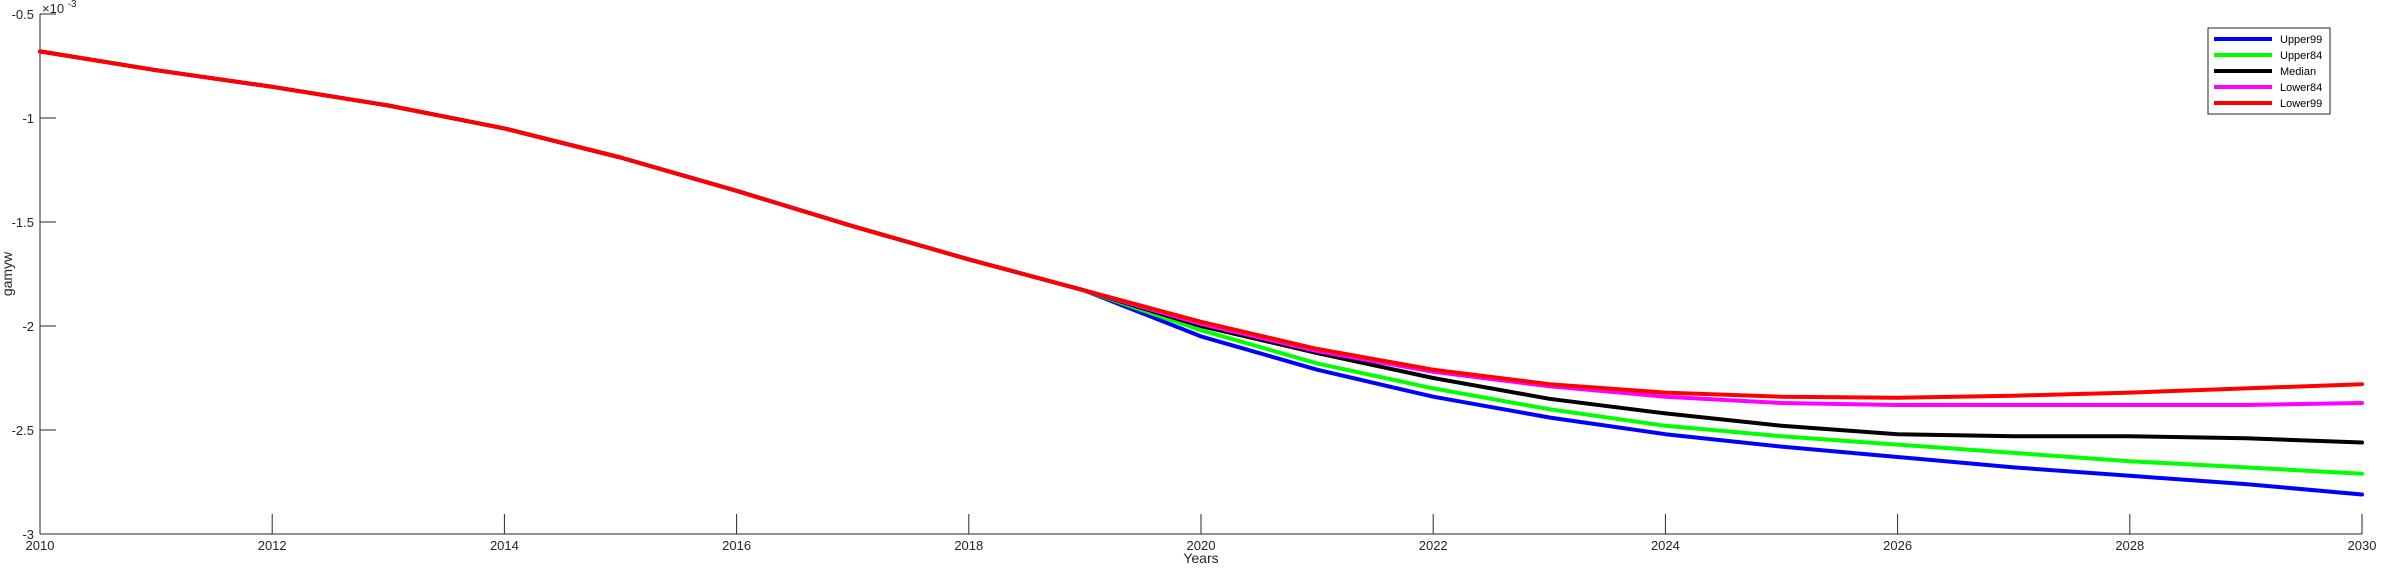  I want to click on legend-label-median: Median, so click(2298, 72).